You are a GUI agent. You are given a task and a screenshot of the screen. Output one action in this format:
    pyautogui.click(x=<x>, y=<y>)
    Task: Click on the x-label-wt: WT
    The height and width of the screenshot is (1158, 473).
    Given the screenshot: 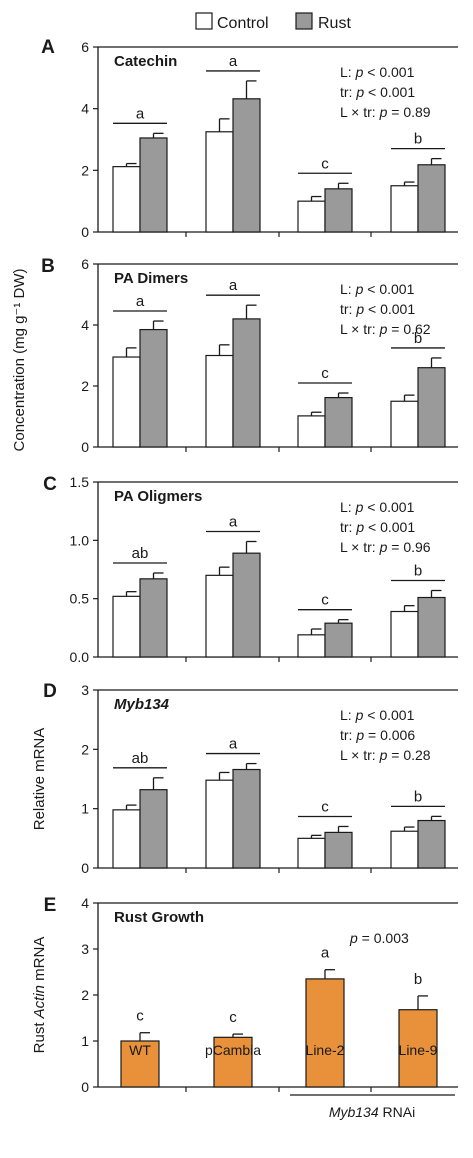 What is the action you would take?
    pyautogui.click(x=140, y=1050)
    